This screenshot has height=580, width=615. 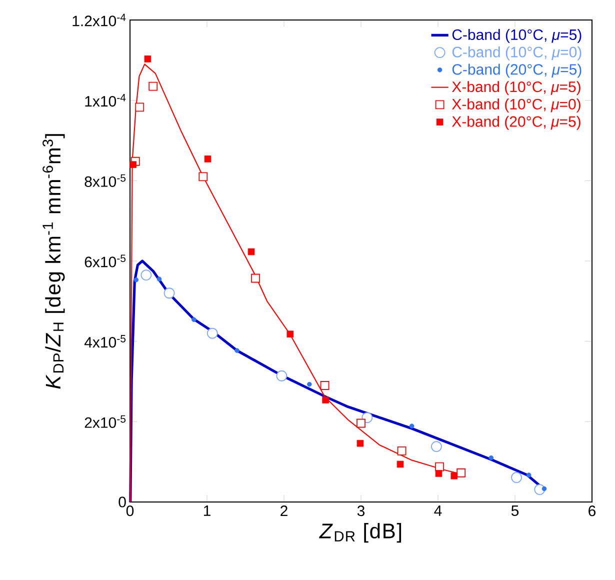 I want to click on x-tick-label: 5, so click(x=515, y=511).